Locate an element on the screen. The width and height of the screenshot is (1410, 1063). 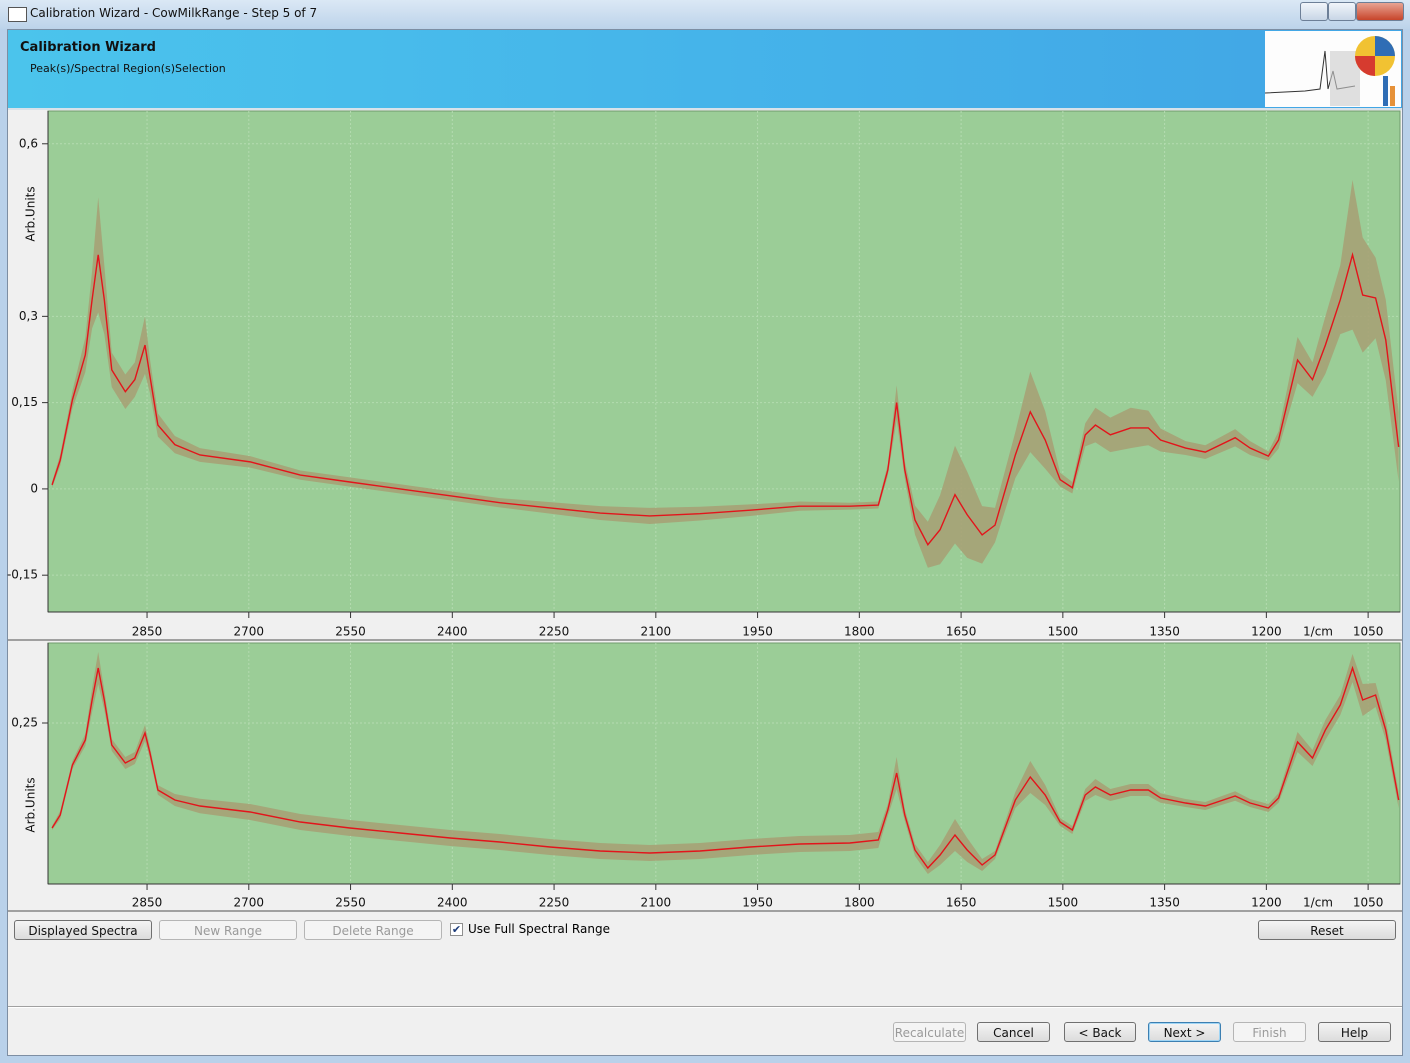
footer-button: Help is located at coordinates (1354, 1032).